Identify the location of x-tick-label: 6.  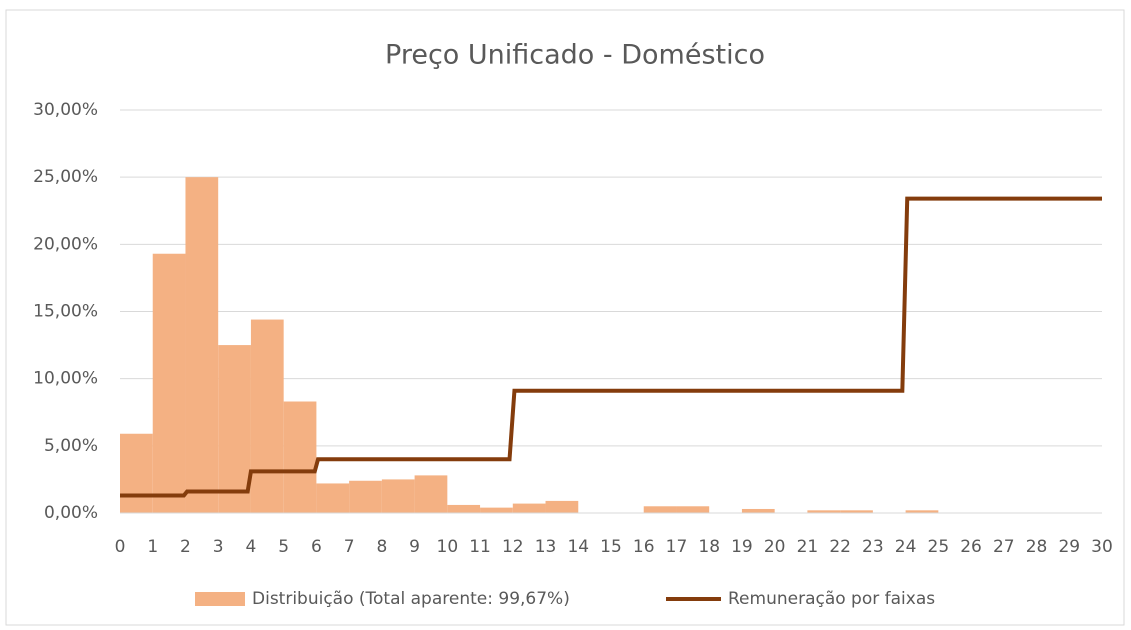
(316, 547).